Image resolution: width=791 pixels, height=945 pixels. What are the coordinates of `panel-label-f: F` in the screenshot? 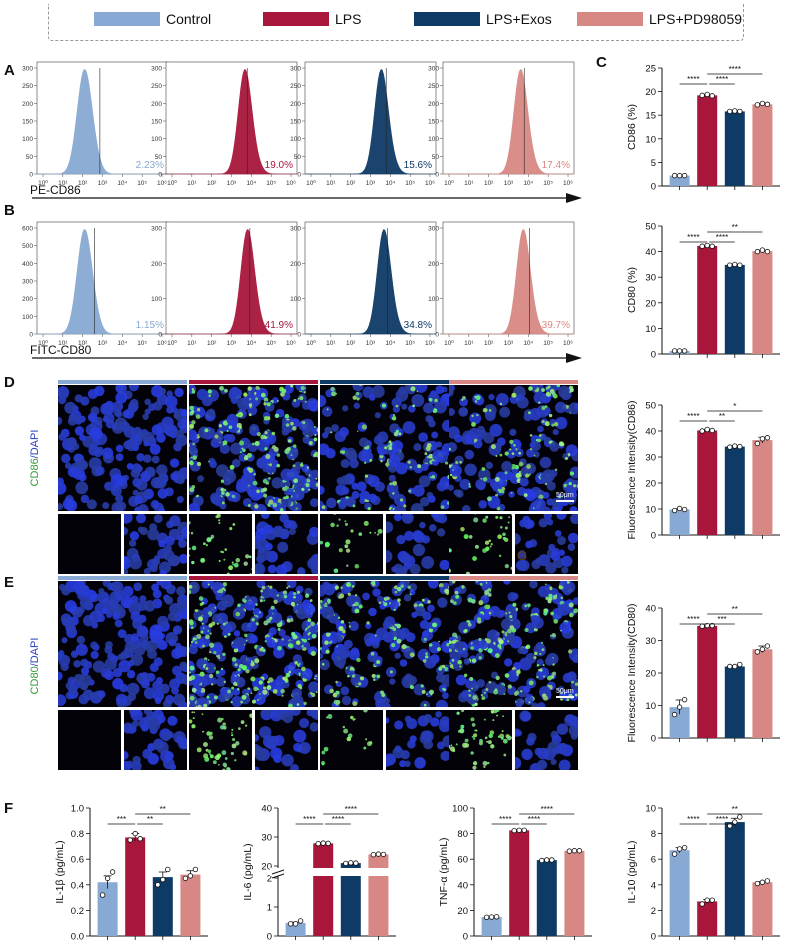 It's located at (9, 808).